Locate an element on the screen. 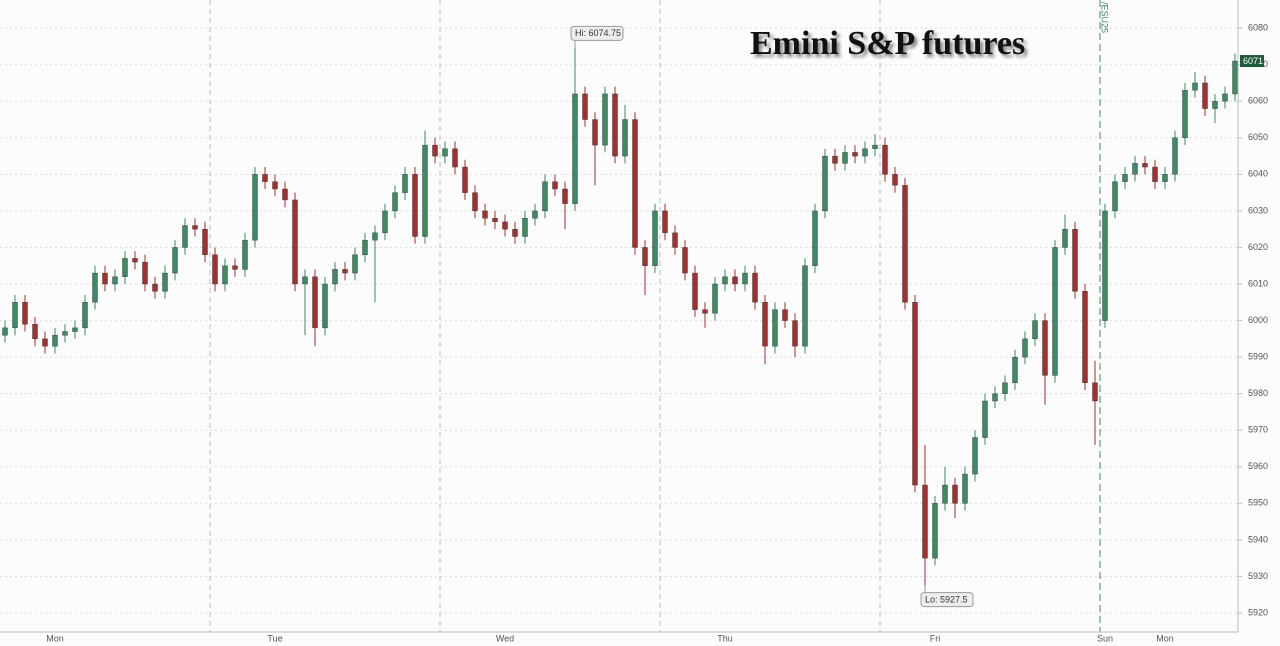 The image size is (1280, 646). y-tick-label: 5960 is located at coordinates (1258, 466).